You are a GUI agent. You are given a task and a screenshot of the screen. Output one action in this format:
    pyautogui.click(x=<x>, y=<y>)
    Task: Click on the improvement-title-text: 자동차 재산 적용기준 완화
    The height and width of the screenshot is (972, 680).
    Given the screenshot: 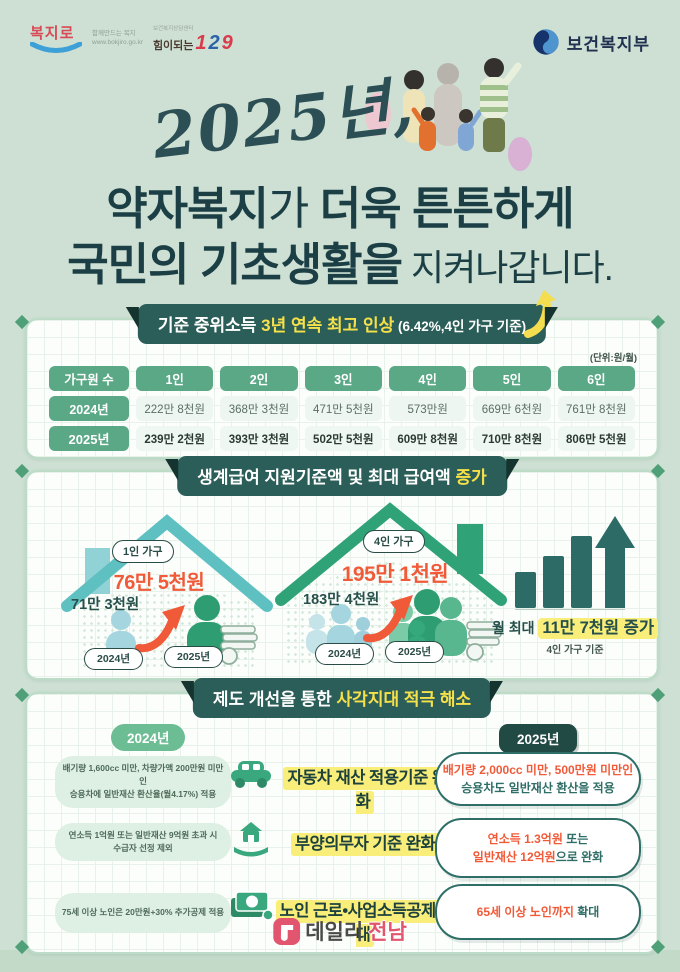 What is the action you would take?
    pyautogui.click(x=365, y=790)
    